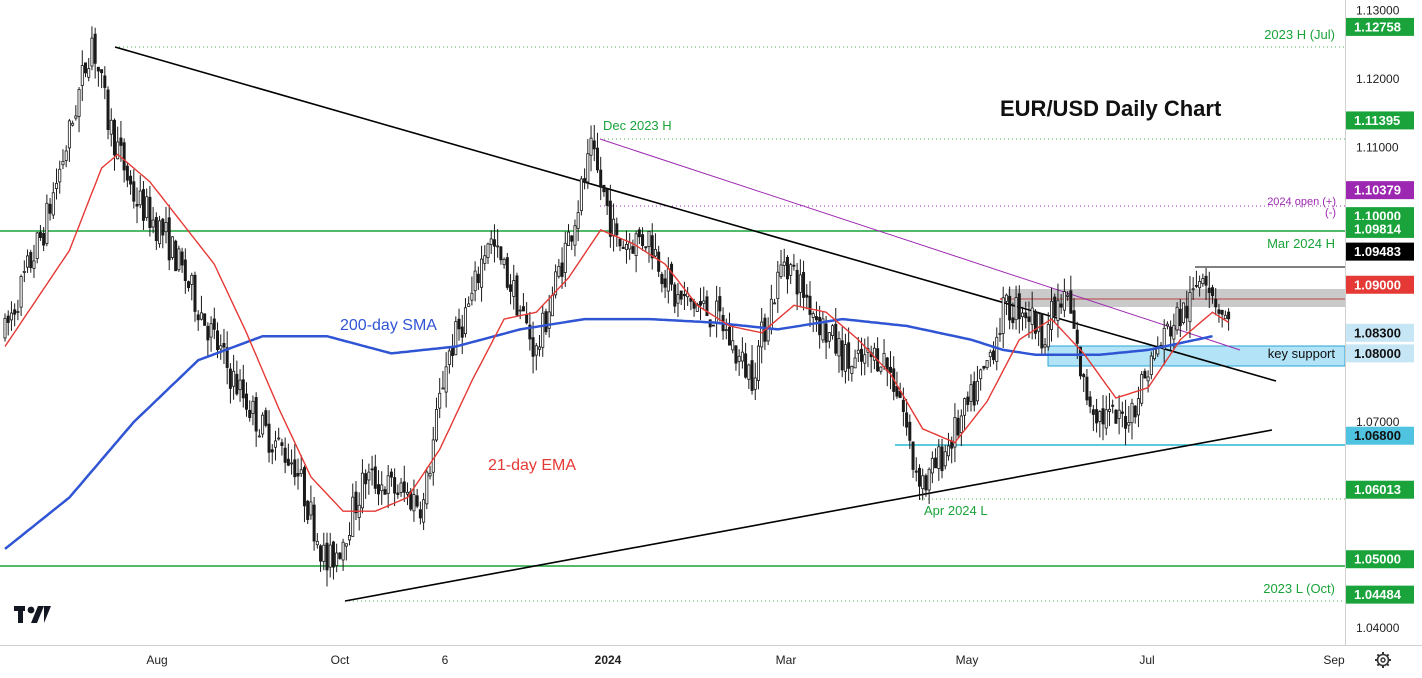 The image size is (1422, 678). What do you see at coordinates (1301, 202) in the screenshot?
I see `label-2024-open: 2024 open (+)` at bounding box center [1301, 202].